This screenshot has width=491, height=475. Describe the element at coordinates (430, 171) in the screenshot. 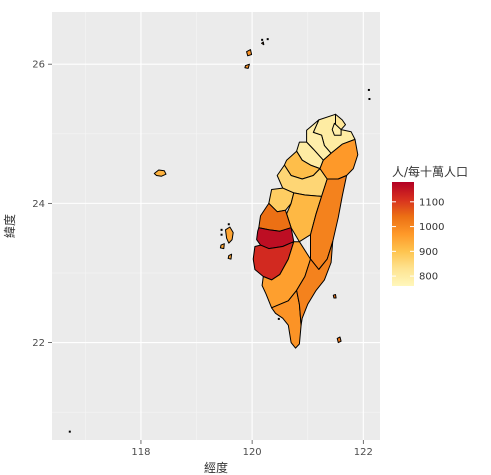

I see `legend-title: 人/每十萬人口` at that location.